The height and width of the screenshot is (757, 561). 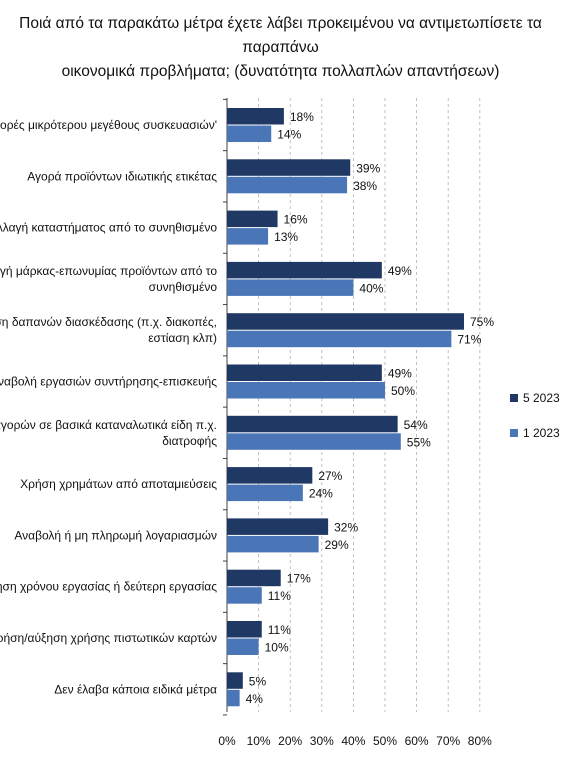 I want to click on x-tick-label: 70%, so click(x=448, y=741).